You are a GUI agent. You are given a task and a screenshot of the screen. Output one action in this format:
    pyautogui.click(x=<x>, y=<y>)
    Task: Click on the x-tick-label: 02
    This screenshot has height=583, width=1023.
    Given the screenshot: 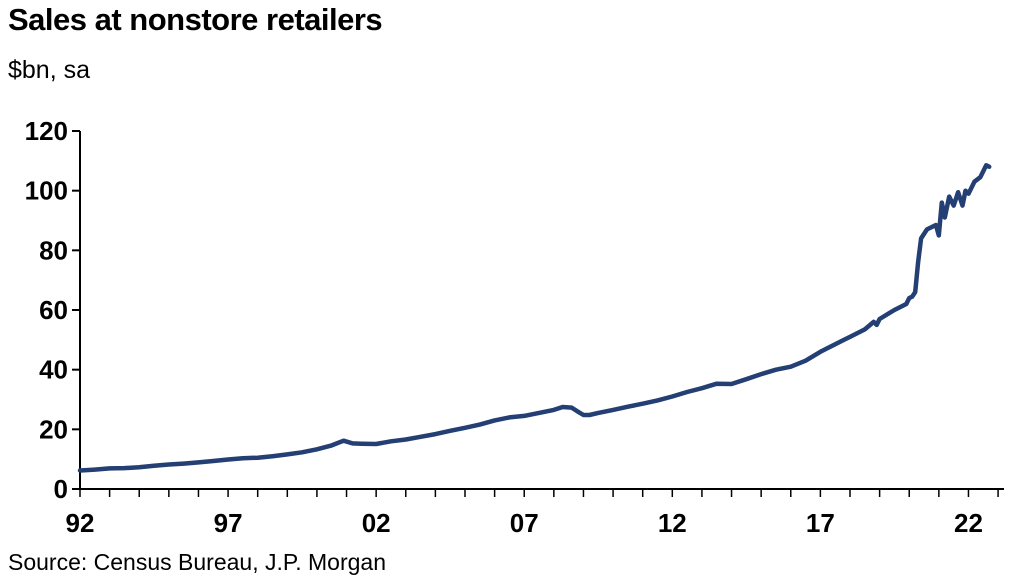 What is the action you would take?
    pyautogui.click(x=376, y=523)
    